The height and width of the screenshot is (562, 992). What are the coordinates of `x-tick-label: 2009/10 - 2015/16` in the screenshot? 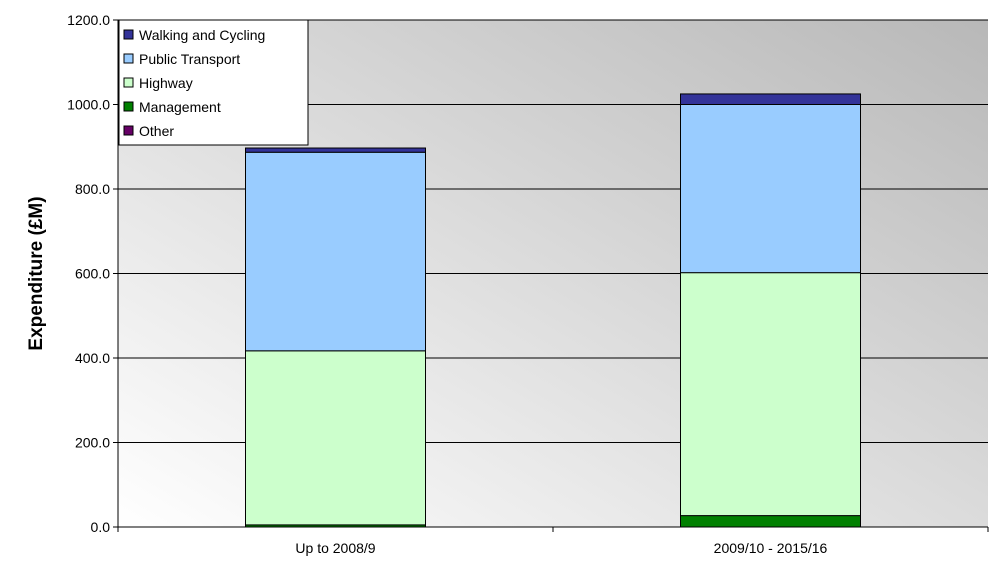 It's located at (771, 548).